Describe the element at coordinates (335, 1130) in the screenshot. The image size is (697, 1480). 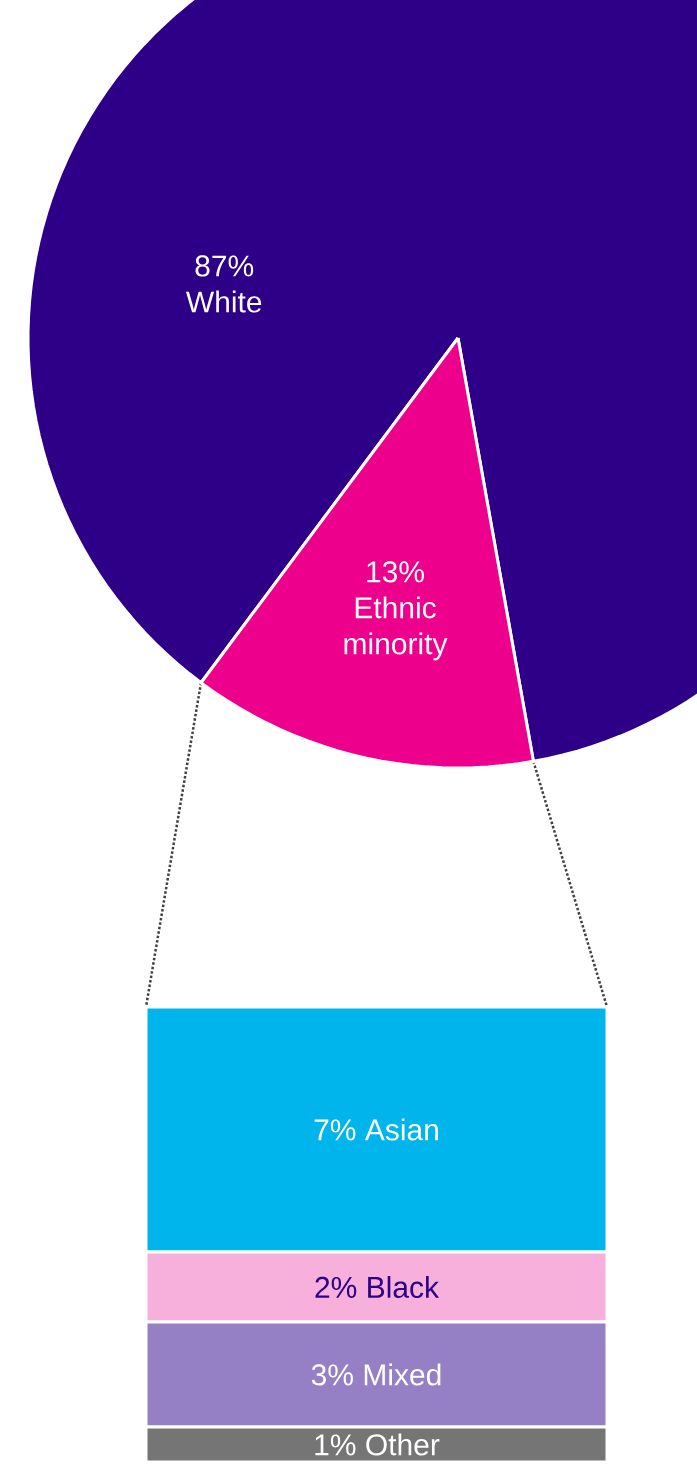
I see `data-label: 7%` at that location.